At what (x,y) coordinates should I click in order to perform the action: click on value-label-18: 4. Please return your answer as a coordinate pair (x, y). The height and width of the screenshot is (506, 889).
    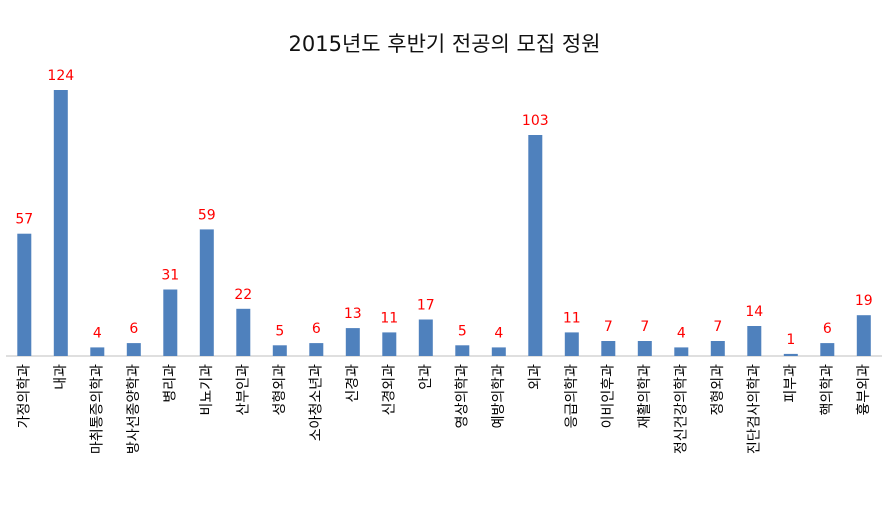
    Looking at the image, I should click on (681, 333).